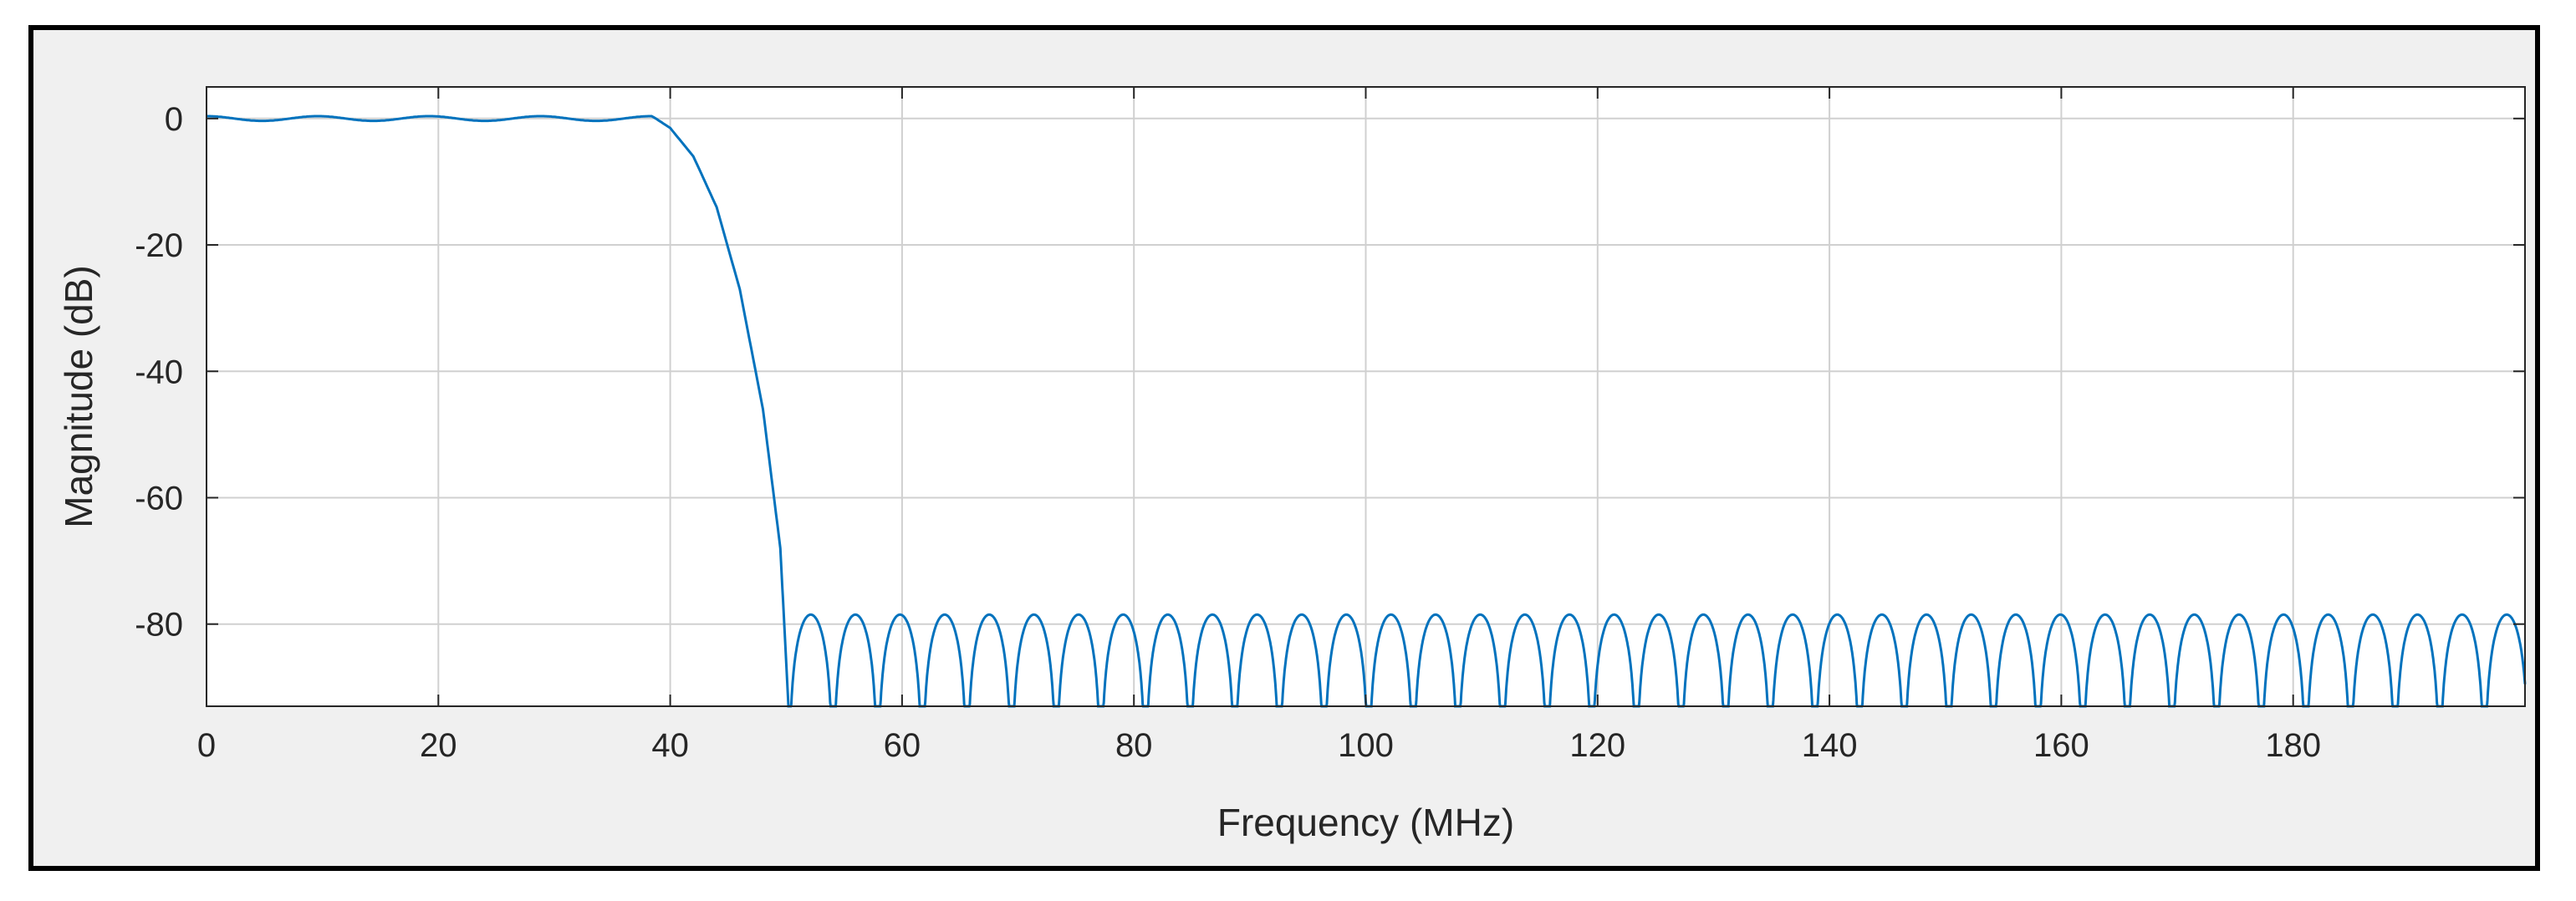  Describe the element at coordinates (2061, 745) in the screenshot. I see `x-tick-label: 160` at that location.